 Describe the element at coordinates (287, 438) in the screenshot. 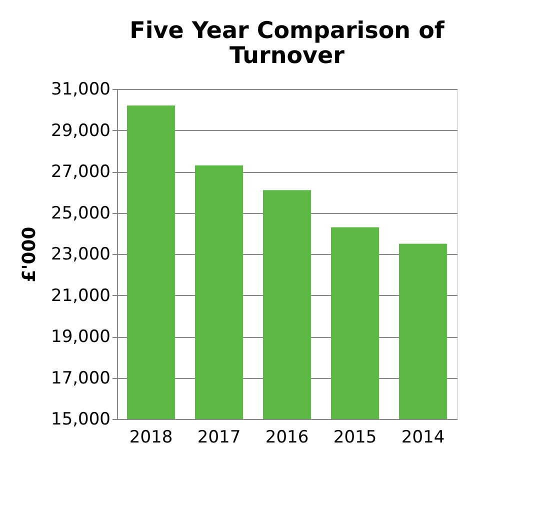

I see `x-tick-label: 2016` at that location.